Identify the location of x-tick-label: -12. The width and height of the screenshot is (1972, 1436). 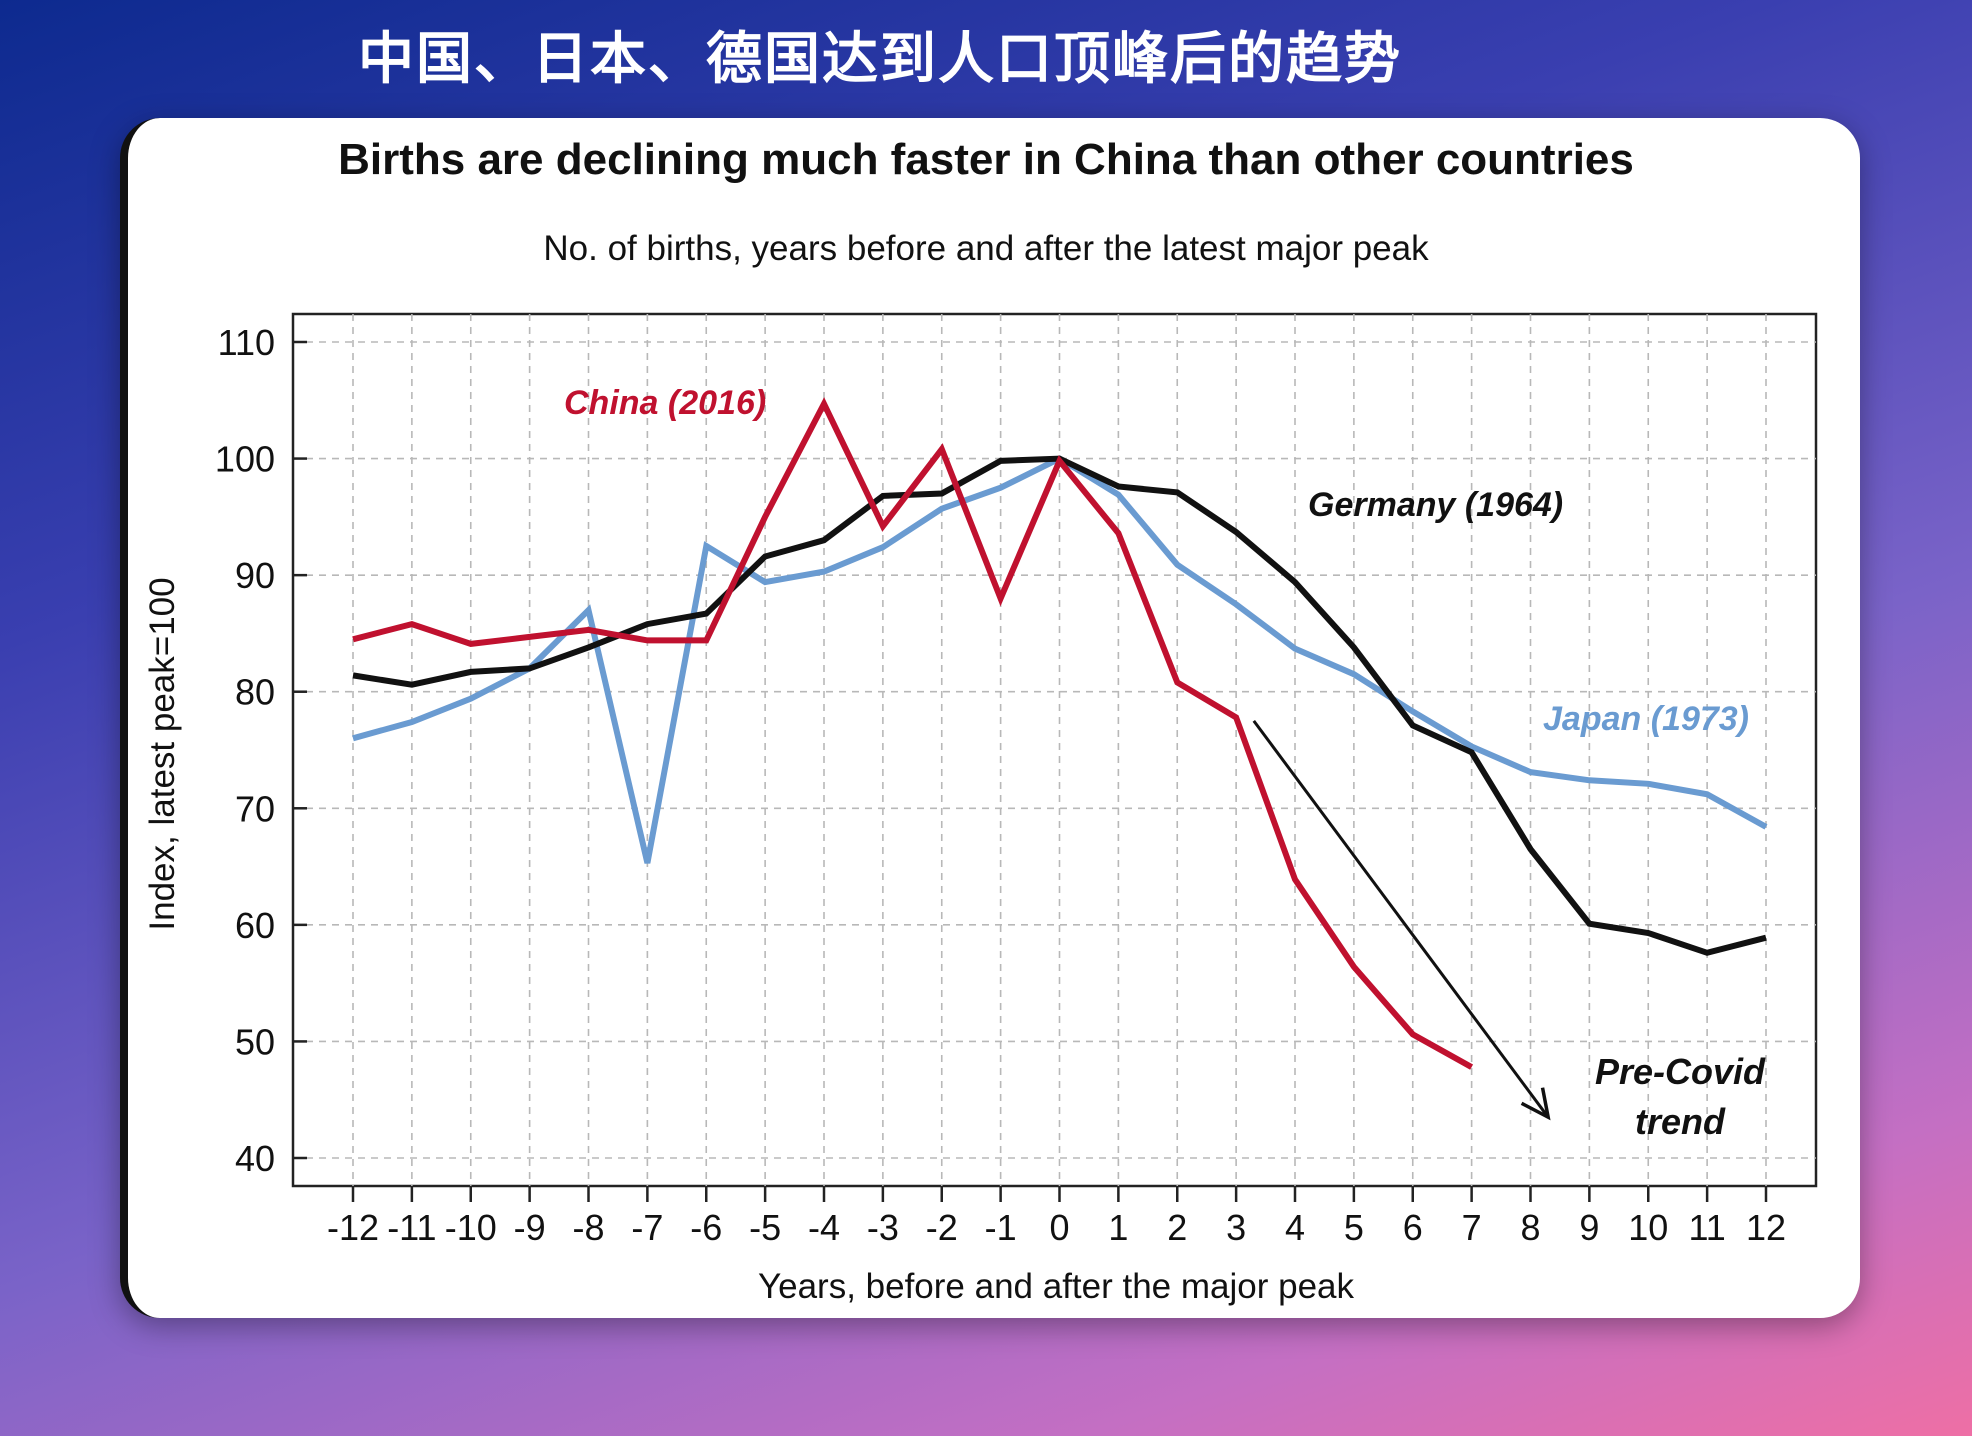
(353, 1227).